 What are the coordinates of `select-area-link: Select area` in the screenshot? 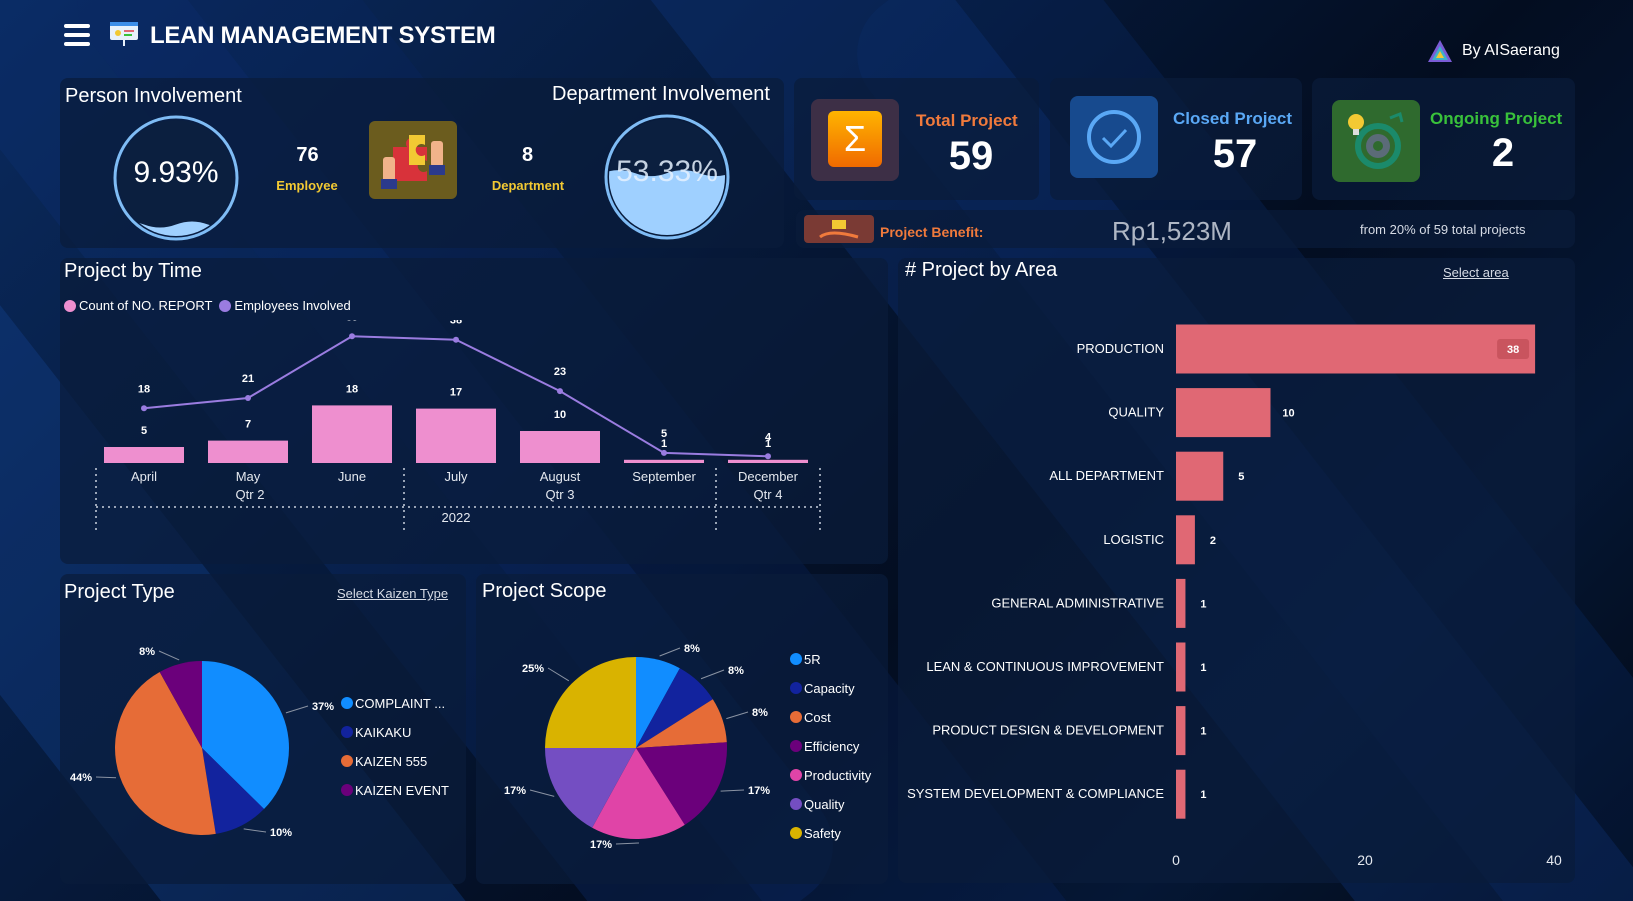 It's located at (1476, 272).